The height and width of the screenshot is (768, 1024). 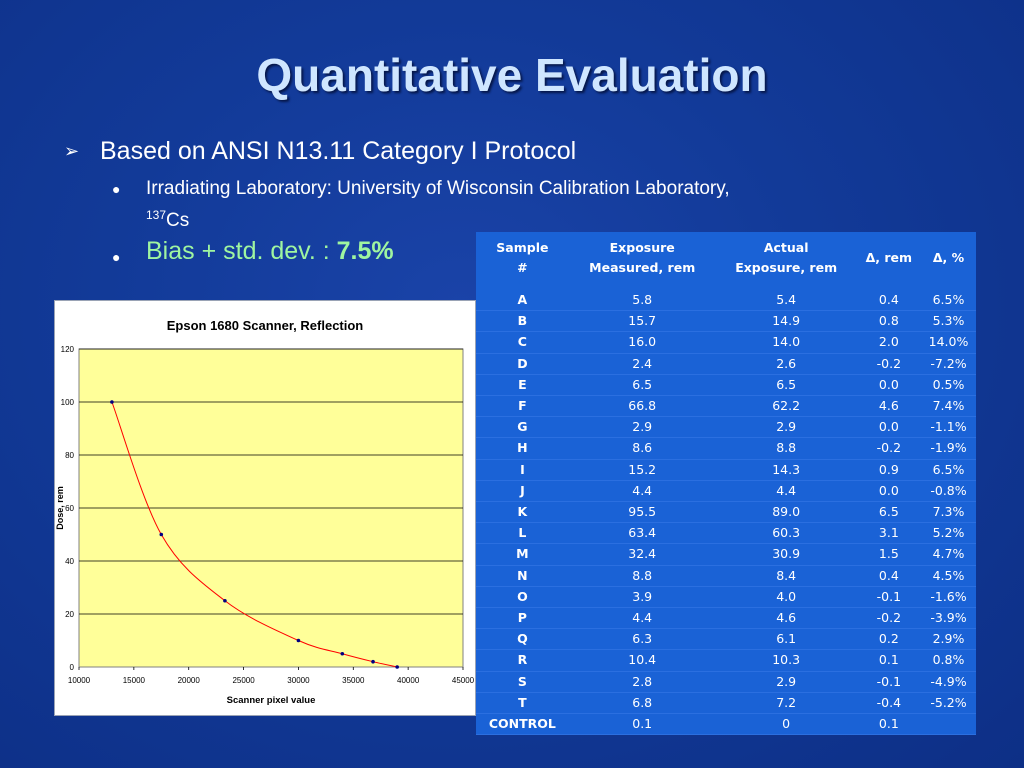 What do you see at coordinates (726, 533) in the screenshot?
I see `table-row: L 63.4 60.3 3.1 5.2%` at bounding box center [726, 533].